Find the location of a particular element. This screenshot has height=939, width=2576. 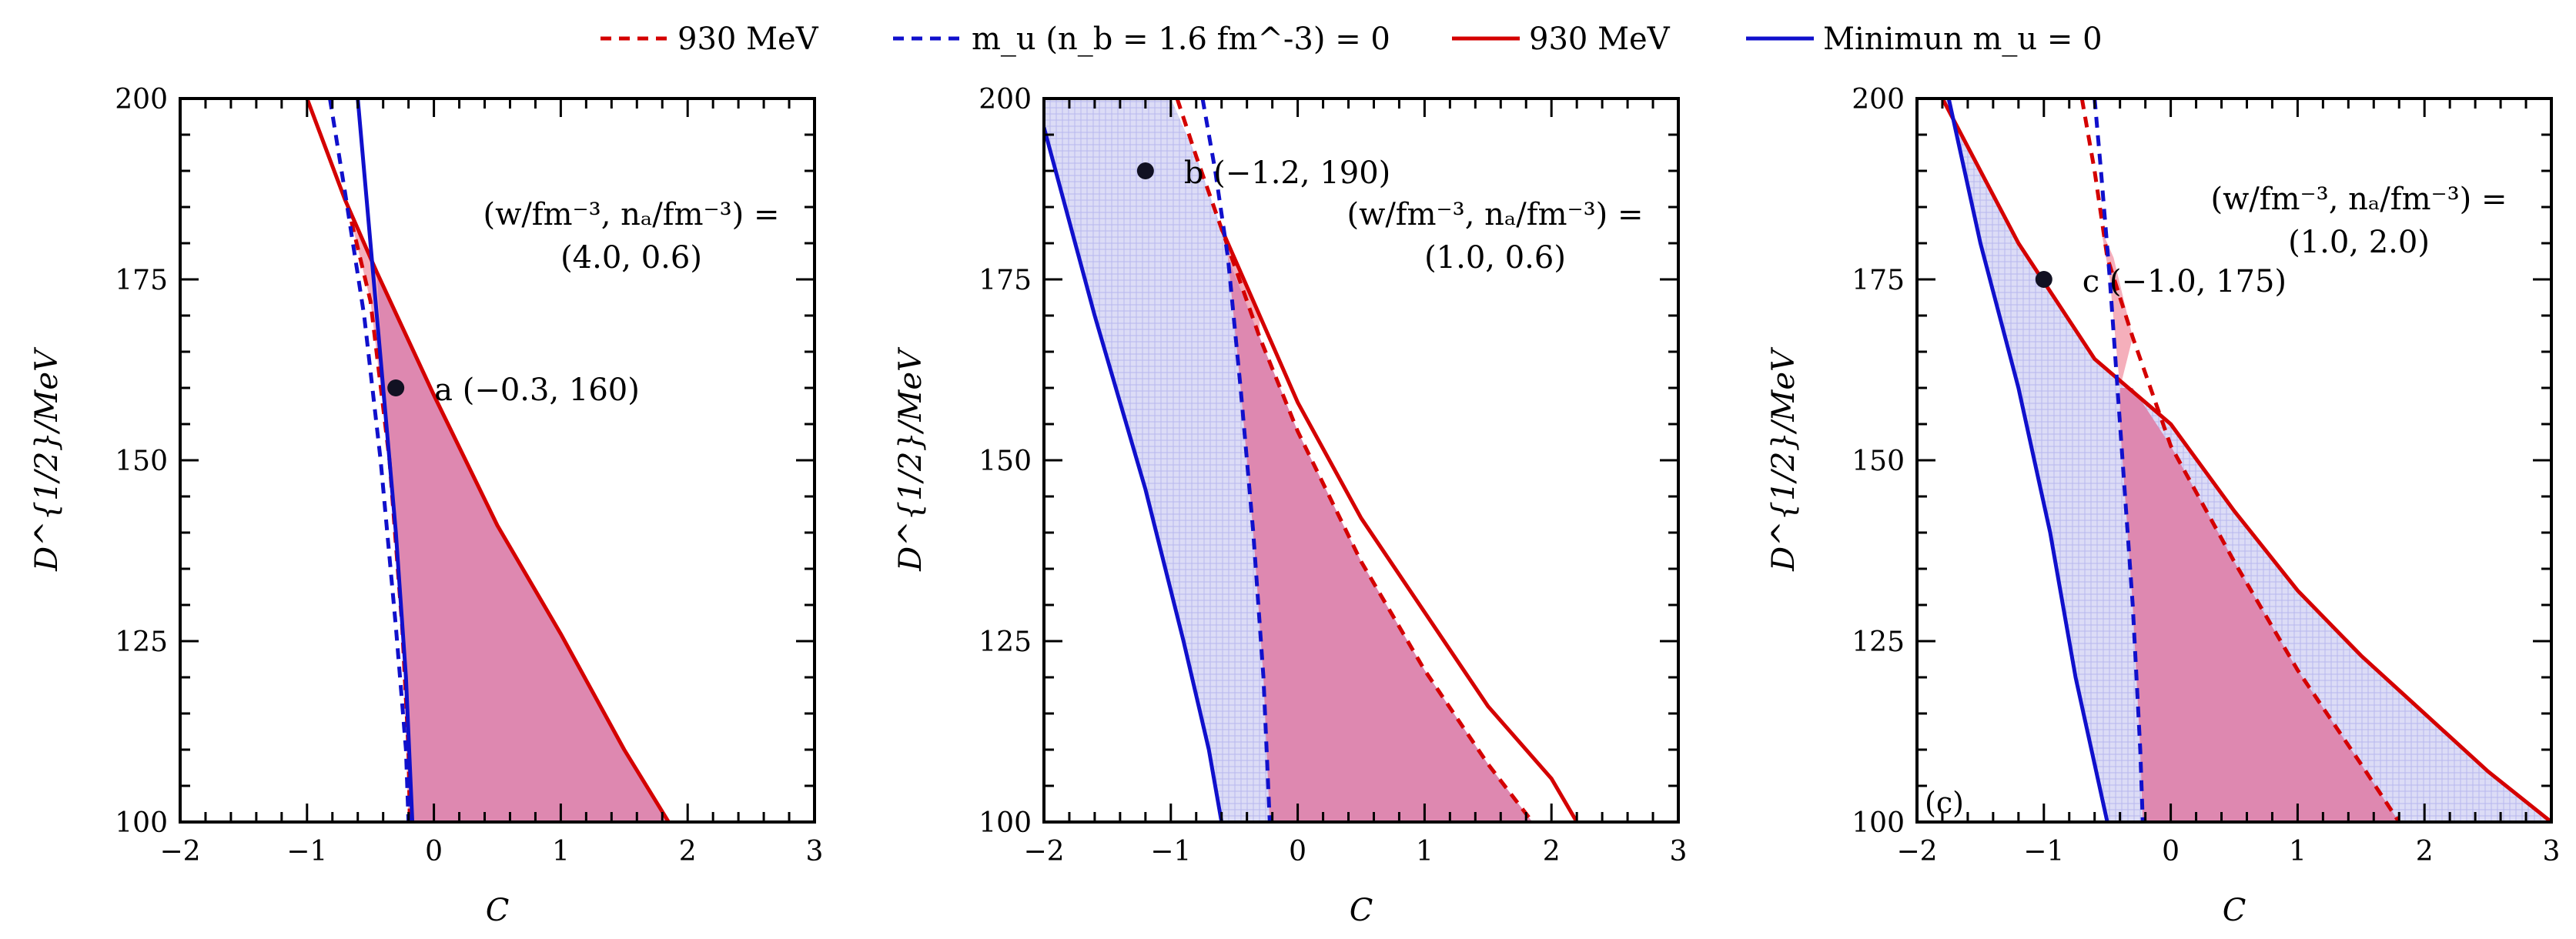

legend-item-3: 930 MeV is located at coordinates (1562, 39).